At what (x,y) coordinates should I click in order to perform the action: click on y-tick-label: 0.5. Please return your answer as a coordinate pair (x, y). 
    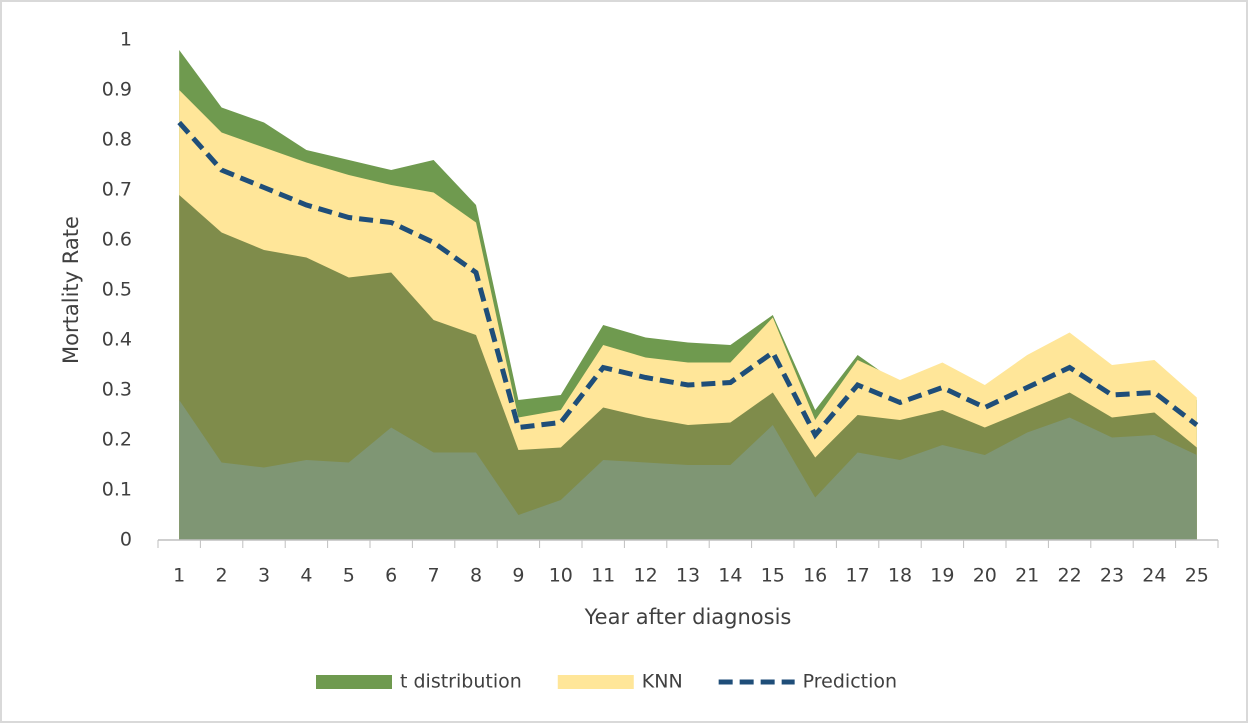
    Looking at the image, I should click on (117, 290).